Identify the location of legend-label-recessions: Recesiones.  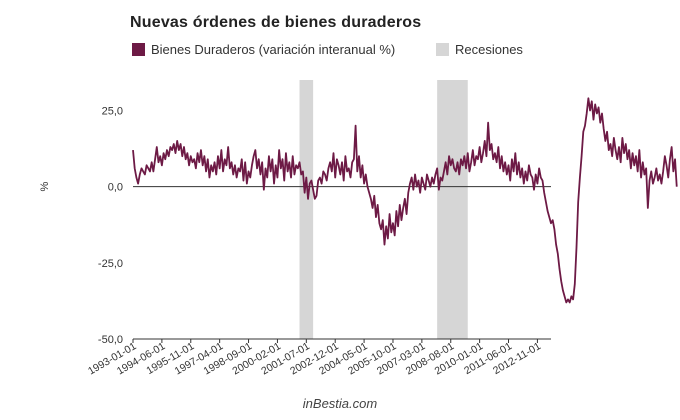
(489, 49).